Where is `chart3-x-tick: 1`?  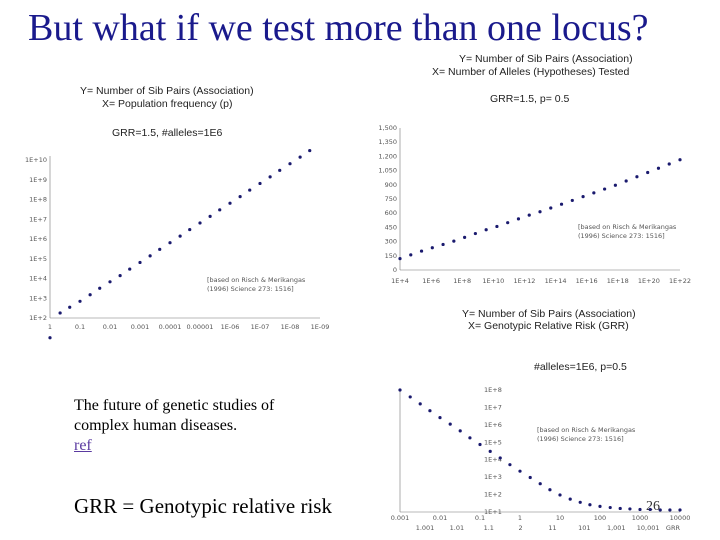
chart3-x-tick: 1 is located at coordinates (520, 518).